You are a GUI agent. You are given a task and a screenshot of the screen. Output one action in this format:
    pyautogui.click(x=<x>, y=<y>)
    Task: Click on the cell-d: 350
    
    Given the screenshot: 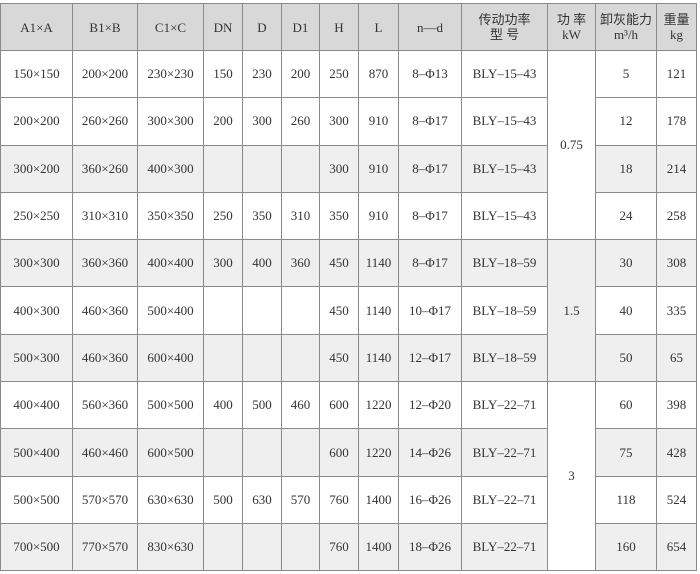 What is the action you would take?
    pyautogui.click(x=262, y=216)
    